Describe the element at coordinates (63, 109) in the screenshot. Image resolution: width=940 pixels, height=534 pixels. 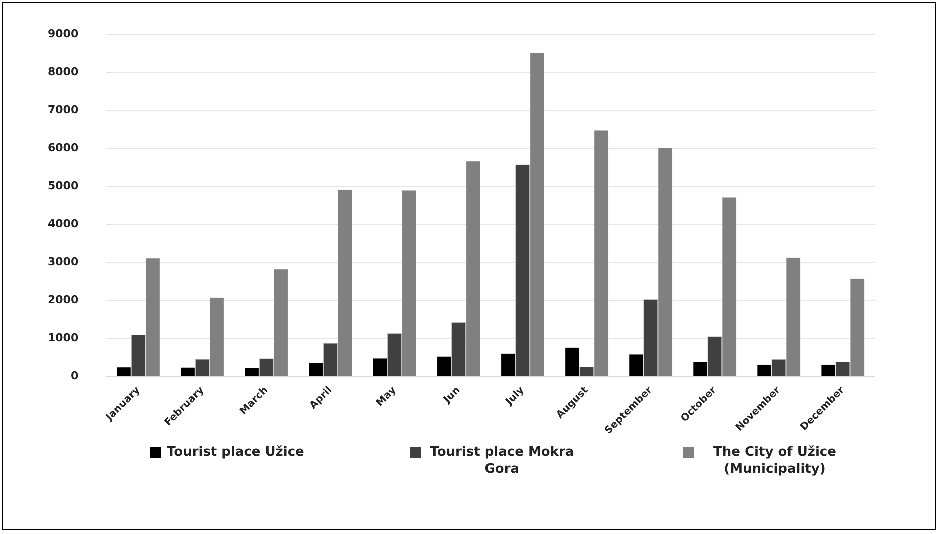
I see `y-tick-label: 7000` at that location.